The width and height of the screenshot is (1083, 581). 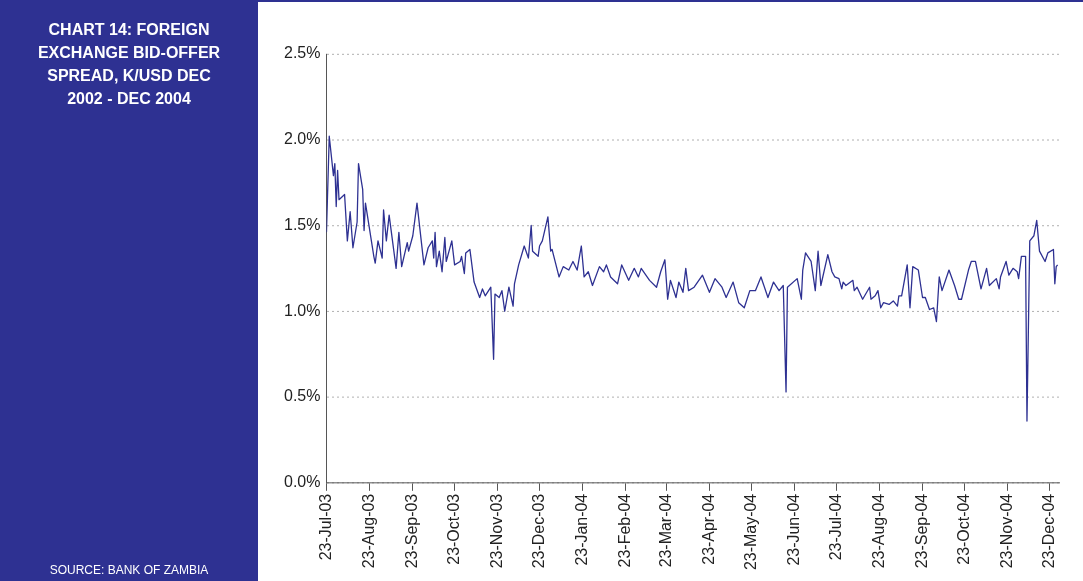 I want to click on x-tick-label: 23-Nov-03, so click(x=497, y=531).